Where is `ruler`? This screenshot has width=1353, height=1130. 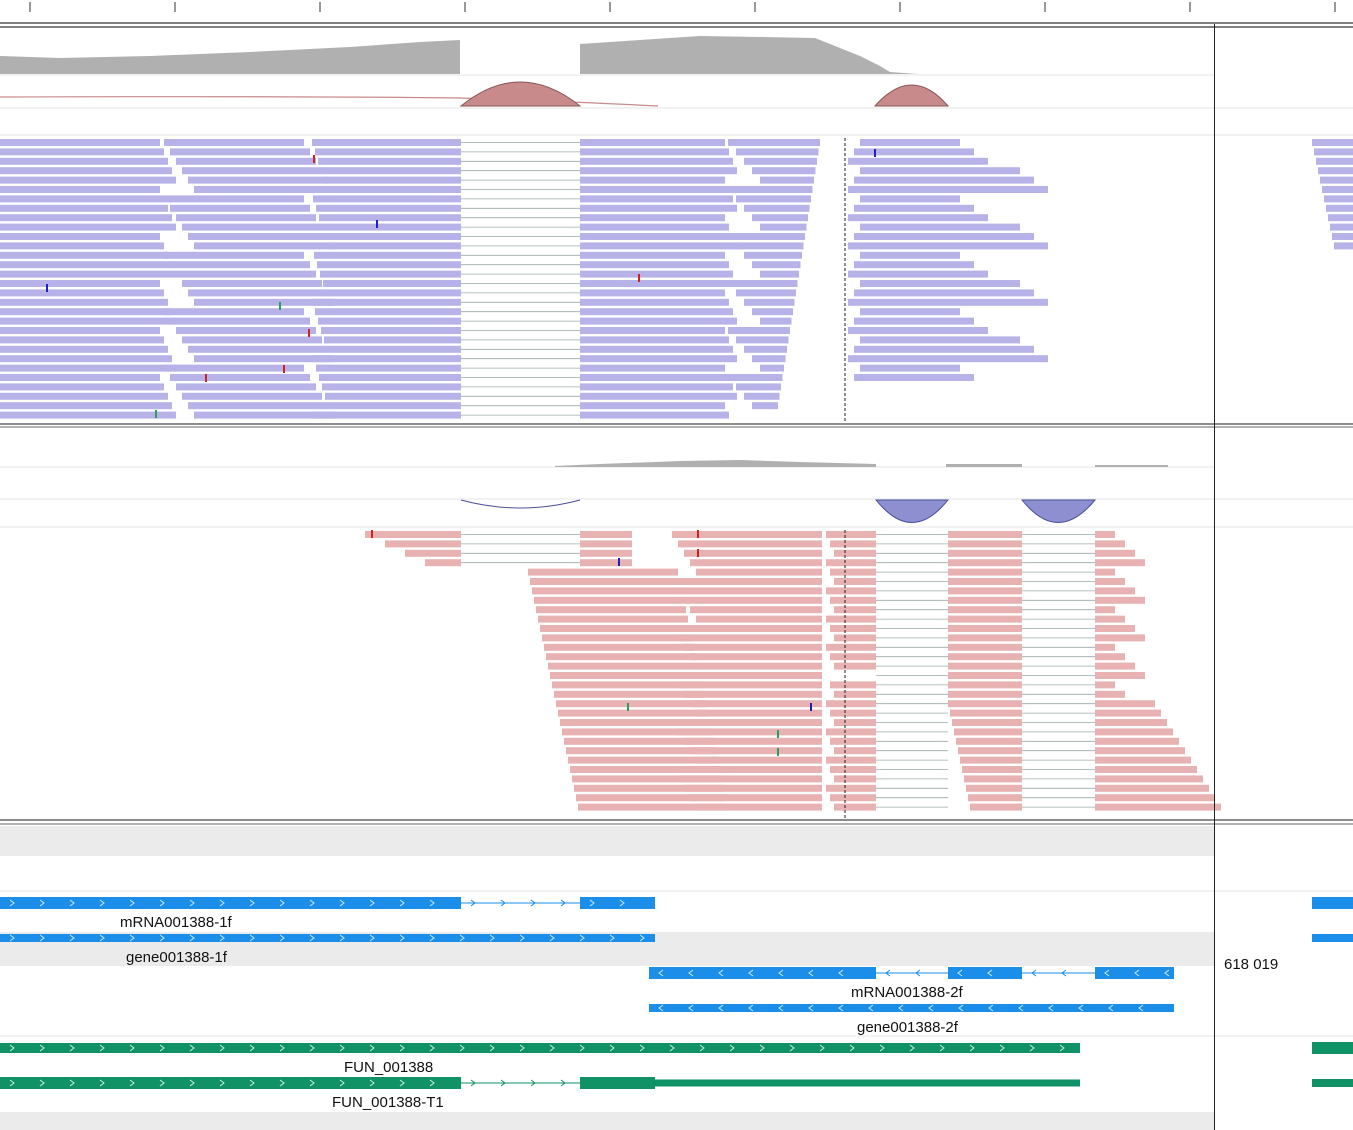 ruler is located at coordinates (676, 15).